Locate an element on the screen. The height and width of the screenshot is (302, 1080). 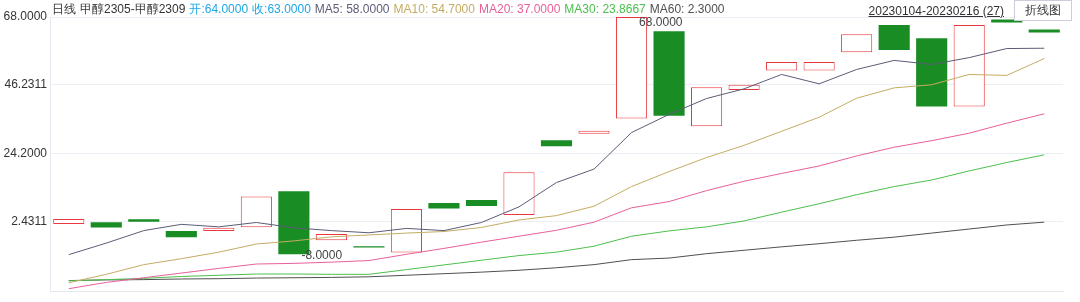
text: MA60: 2.3000 is located at coordinates (687, 9).